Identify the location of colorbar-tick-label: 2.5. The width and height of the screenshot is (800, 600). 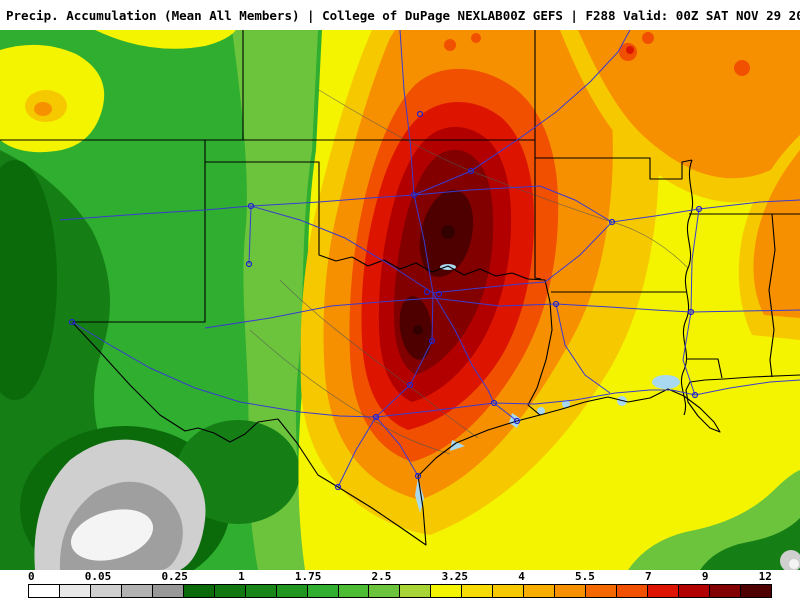
(381, 576).